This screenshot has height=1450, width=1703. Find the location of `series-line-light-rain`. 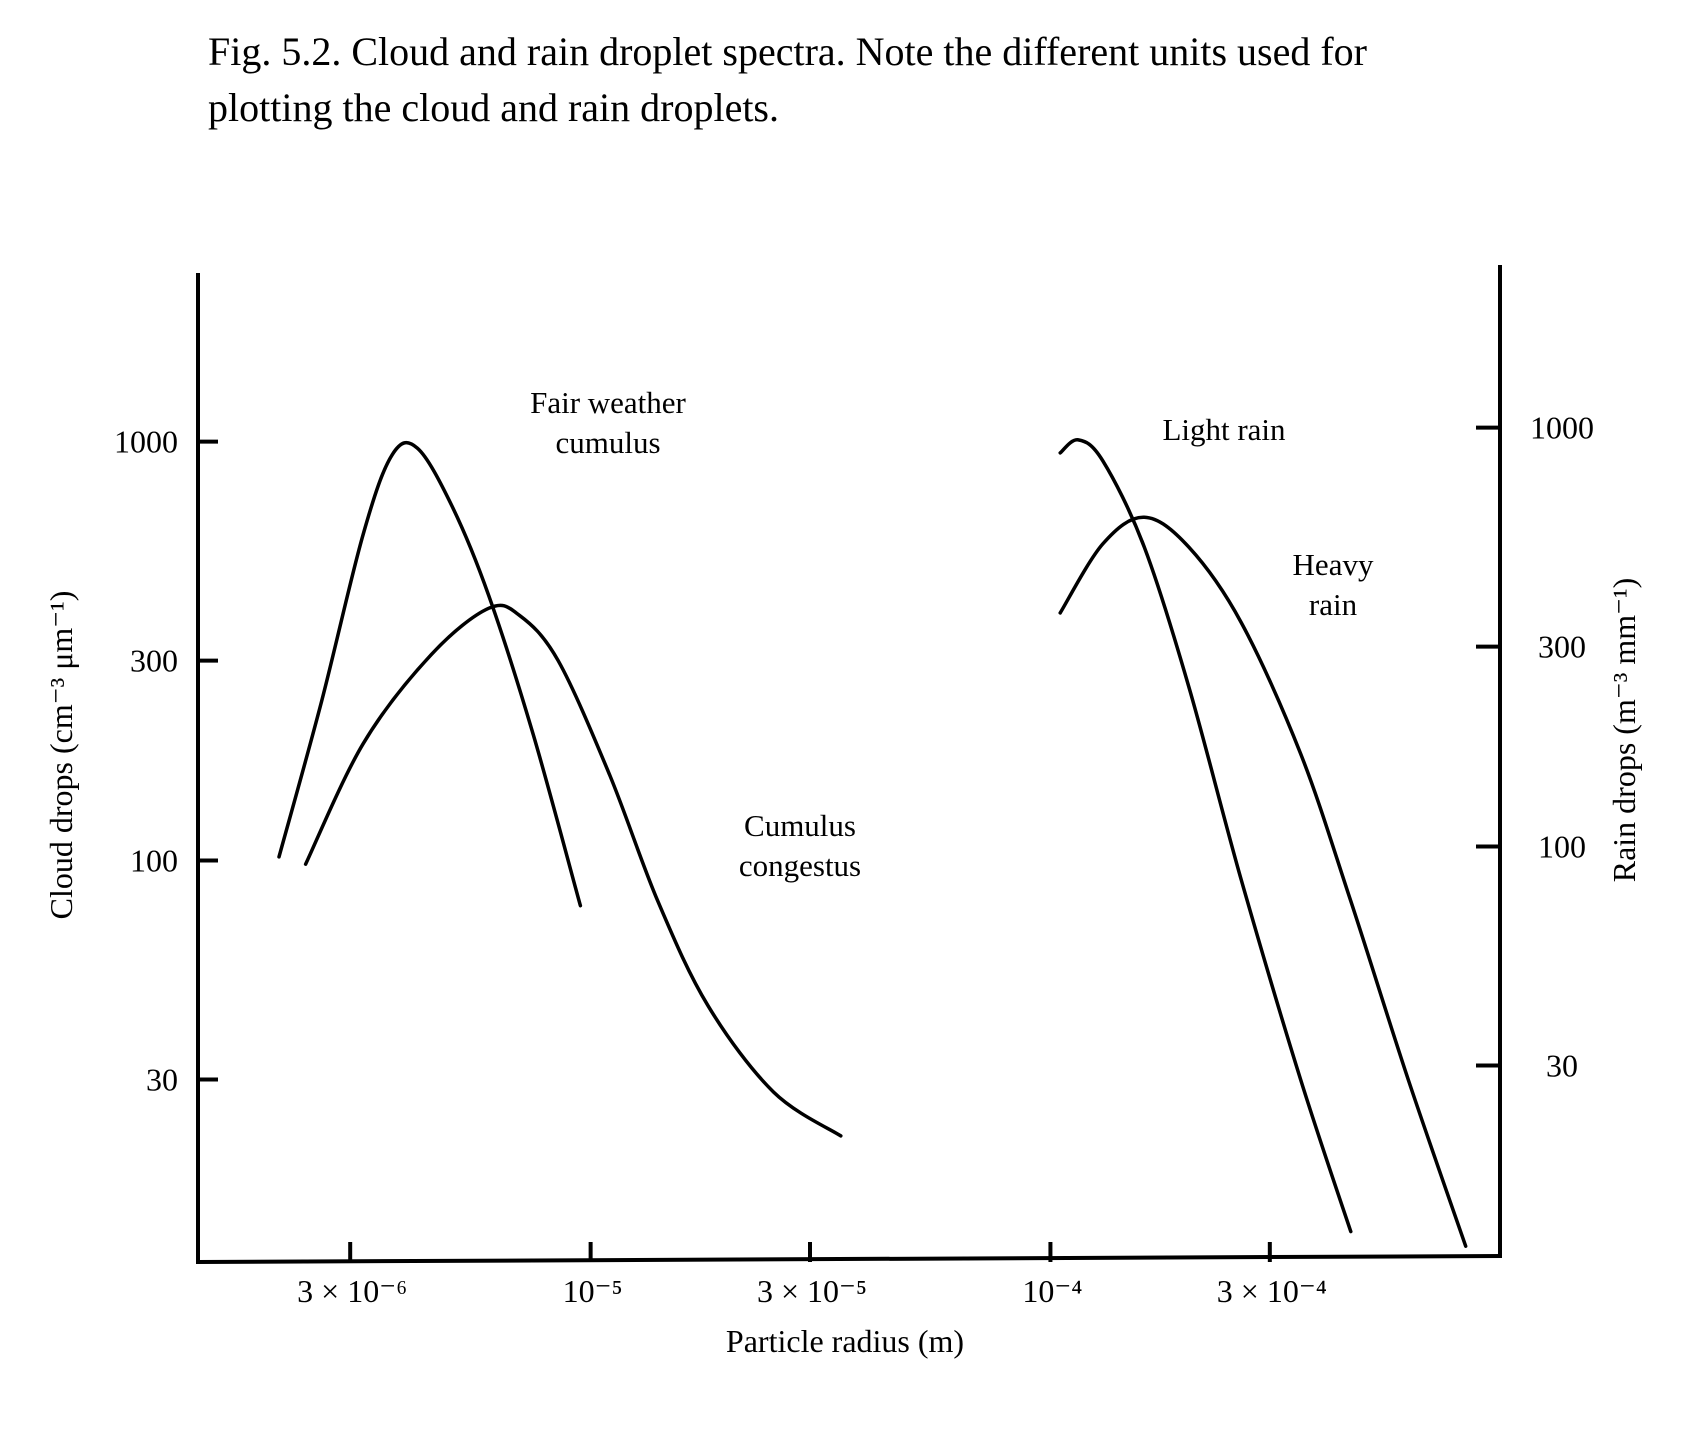

series-line-light-rain is located at coordinates (1205, 836).